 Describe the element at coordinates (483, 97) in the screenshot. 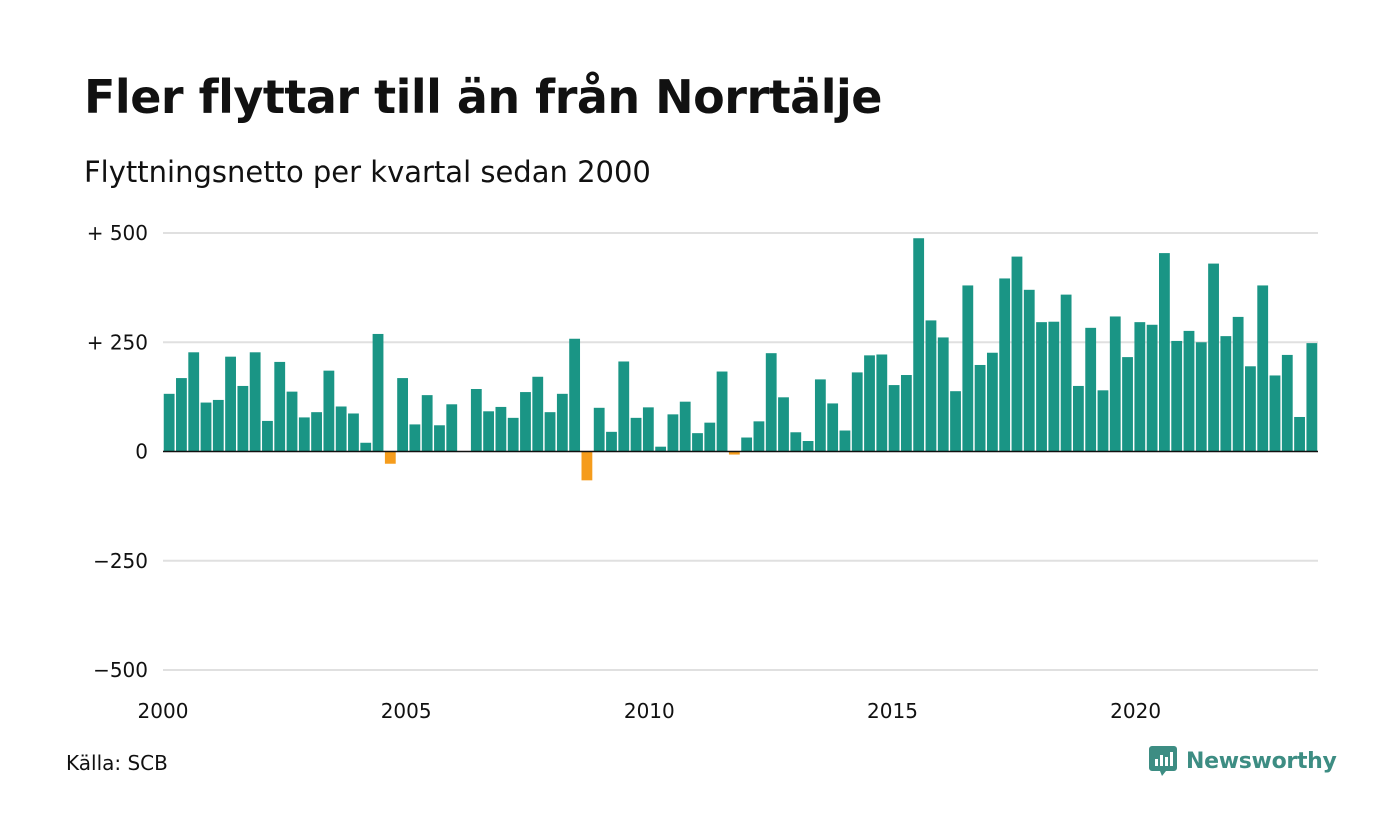

I see `chart-title: Fler flyttar till än från Norrtälje` at that location.